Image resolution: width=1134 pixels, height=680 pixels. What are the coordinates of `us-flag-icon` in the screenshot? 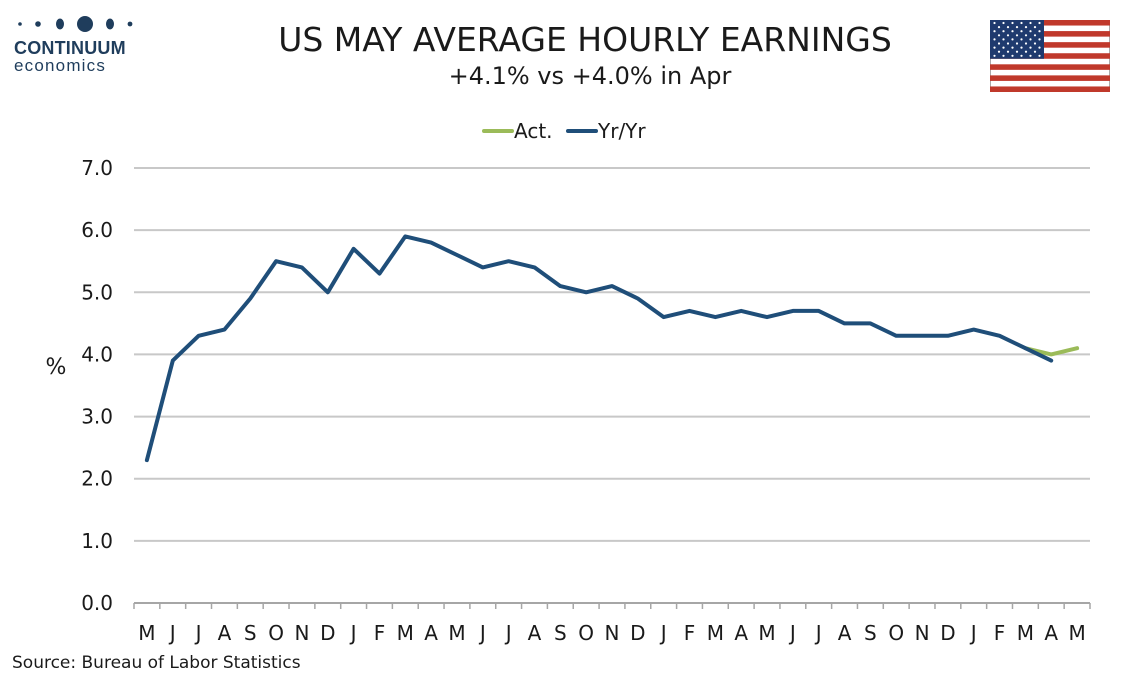 It's located at (1050, 56).